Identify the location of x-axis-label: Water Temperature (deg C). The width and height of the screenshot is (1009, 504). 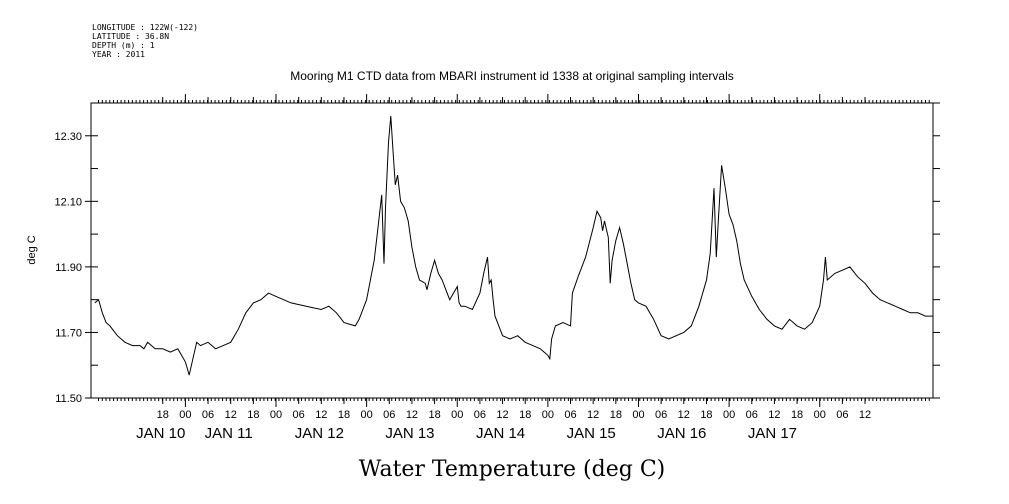
(512, 469).